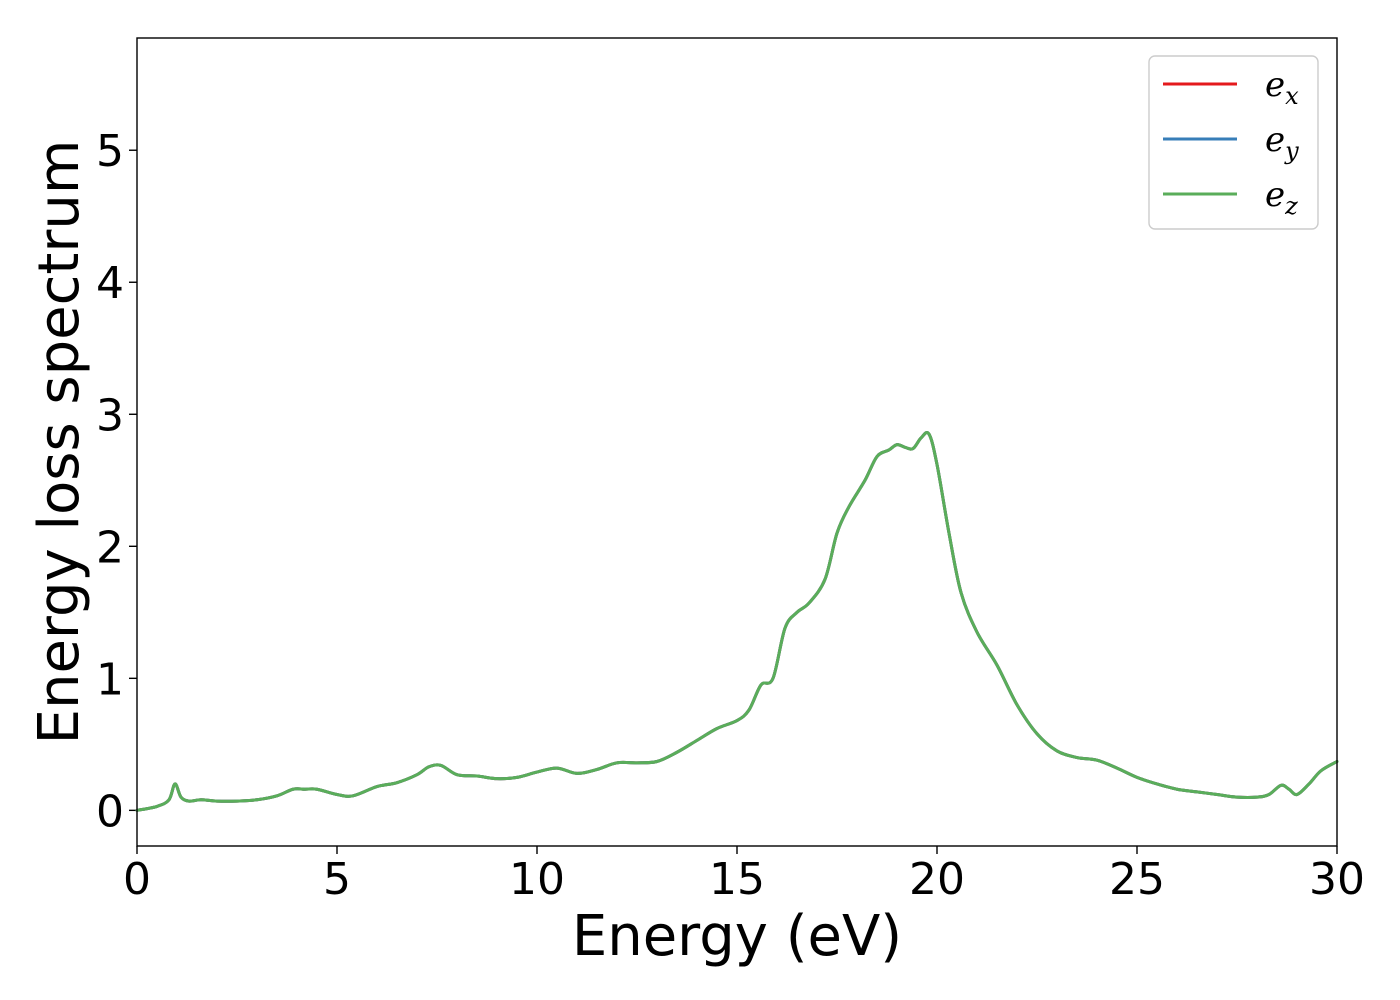  I want to click on legend-label: ez, so click(1281, 197).